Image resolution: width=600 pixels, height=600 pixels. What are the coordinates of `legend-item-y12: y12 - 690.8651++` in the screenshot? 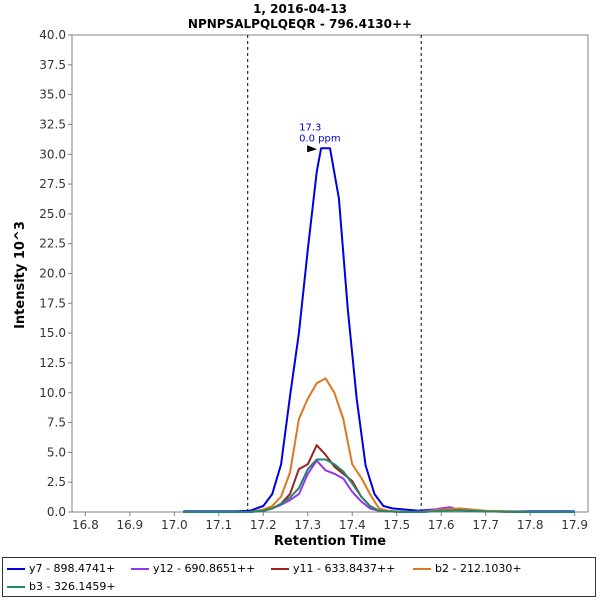 It's located at (193, 568).